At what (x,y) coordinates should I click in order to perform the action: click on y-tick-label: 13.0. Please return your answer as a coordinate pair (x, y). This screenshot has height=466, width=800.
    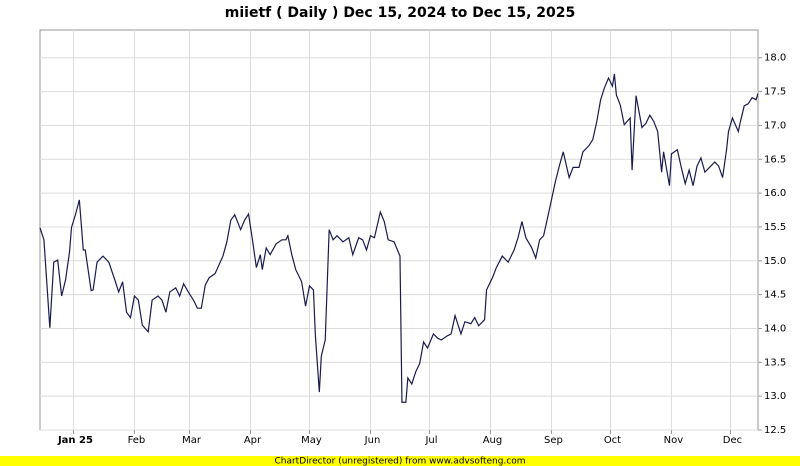
    Looking at the image, I should click on (775, 396).